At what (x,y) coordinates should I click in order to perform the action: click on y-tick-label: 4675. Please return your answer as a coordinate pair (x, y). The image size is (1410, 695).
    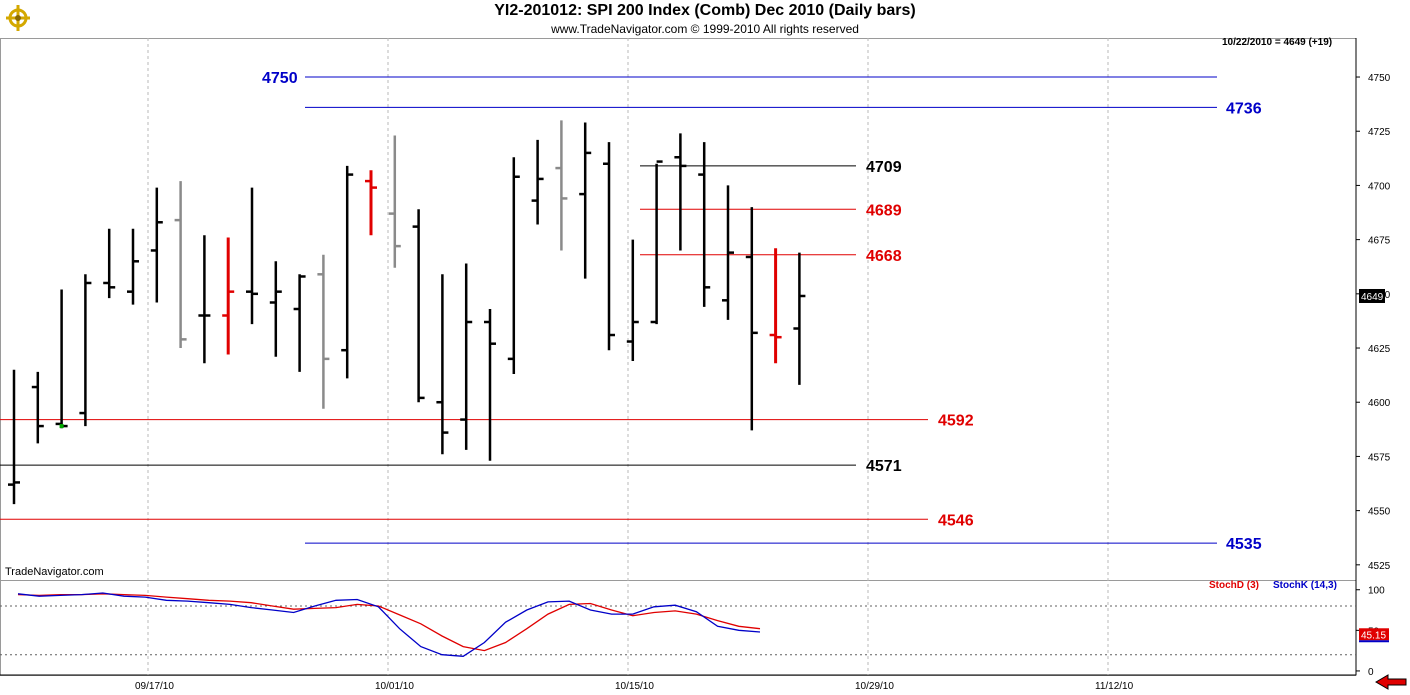
    Looking at the image, I should click on (1379, 241).